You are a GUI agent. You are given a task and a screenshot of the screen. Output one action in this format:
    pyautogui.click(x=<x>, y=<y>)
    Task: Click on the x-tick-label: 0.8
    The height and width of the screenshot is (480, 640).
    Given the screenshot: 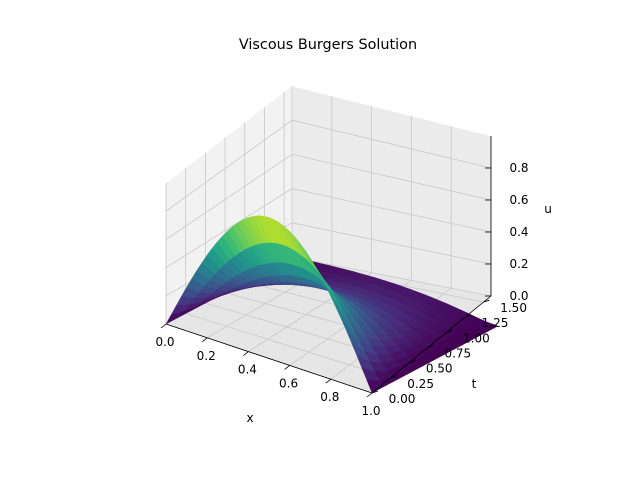 What is the action you would take?
    pyautogui.click(x=329, y=397)
    